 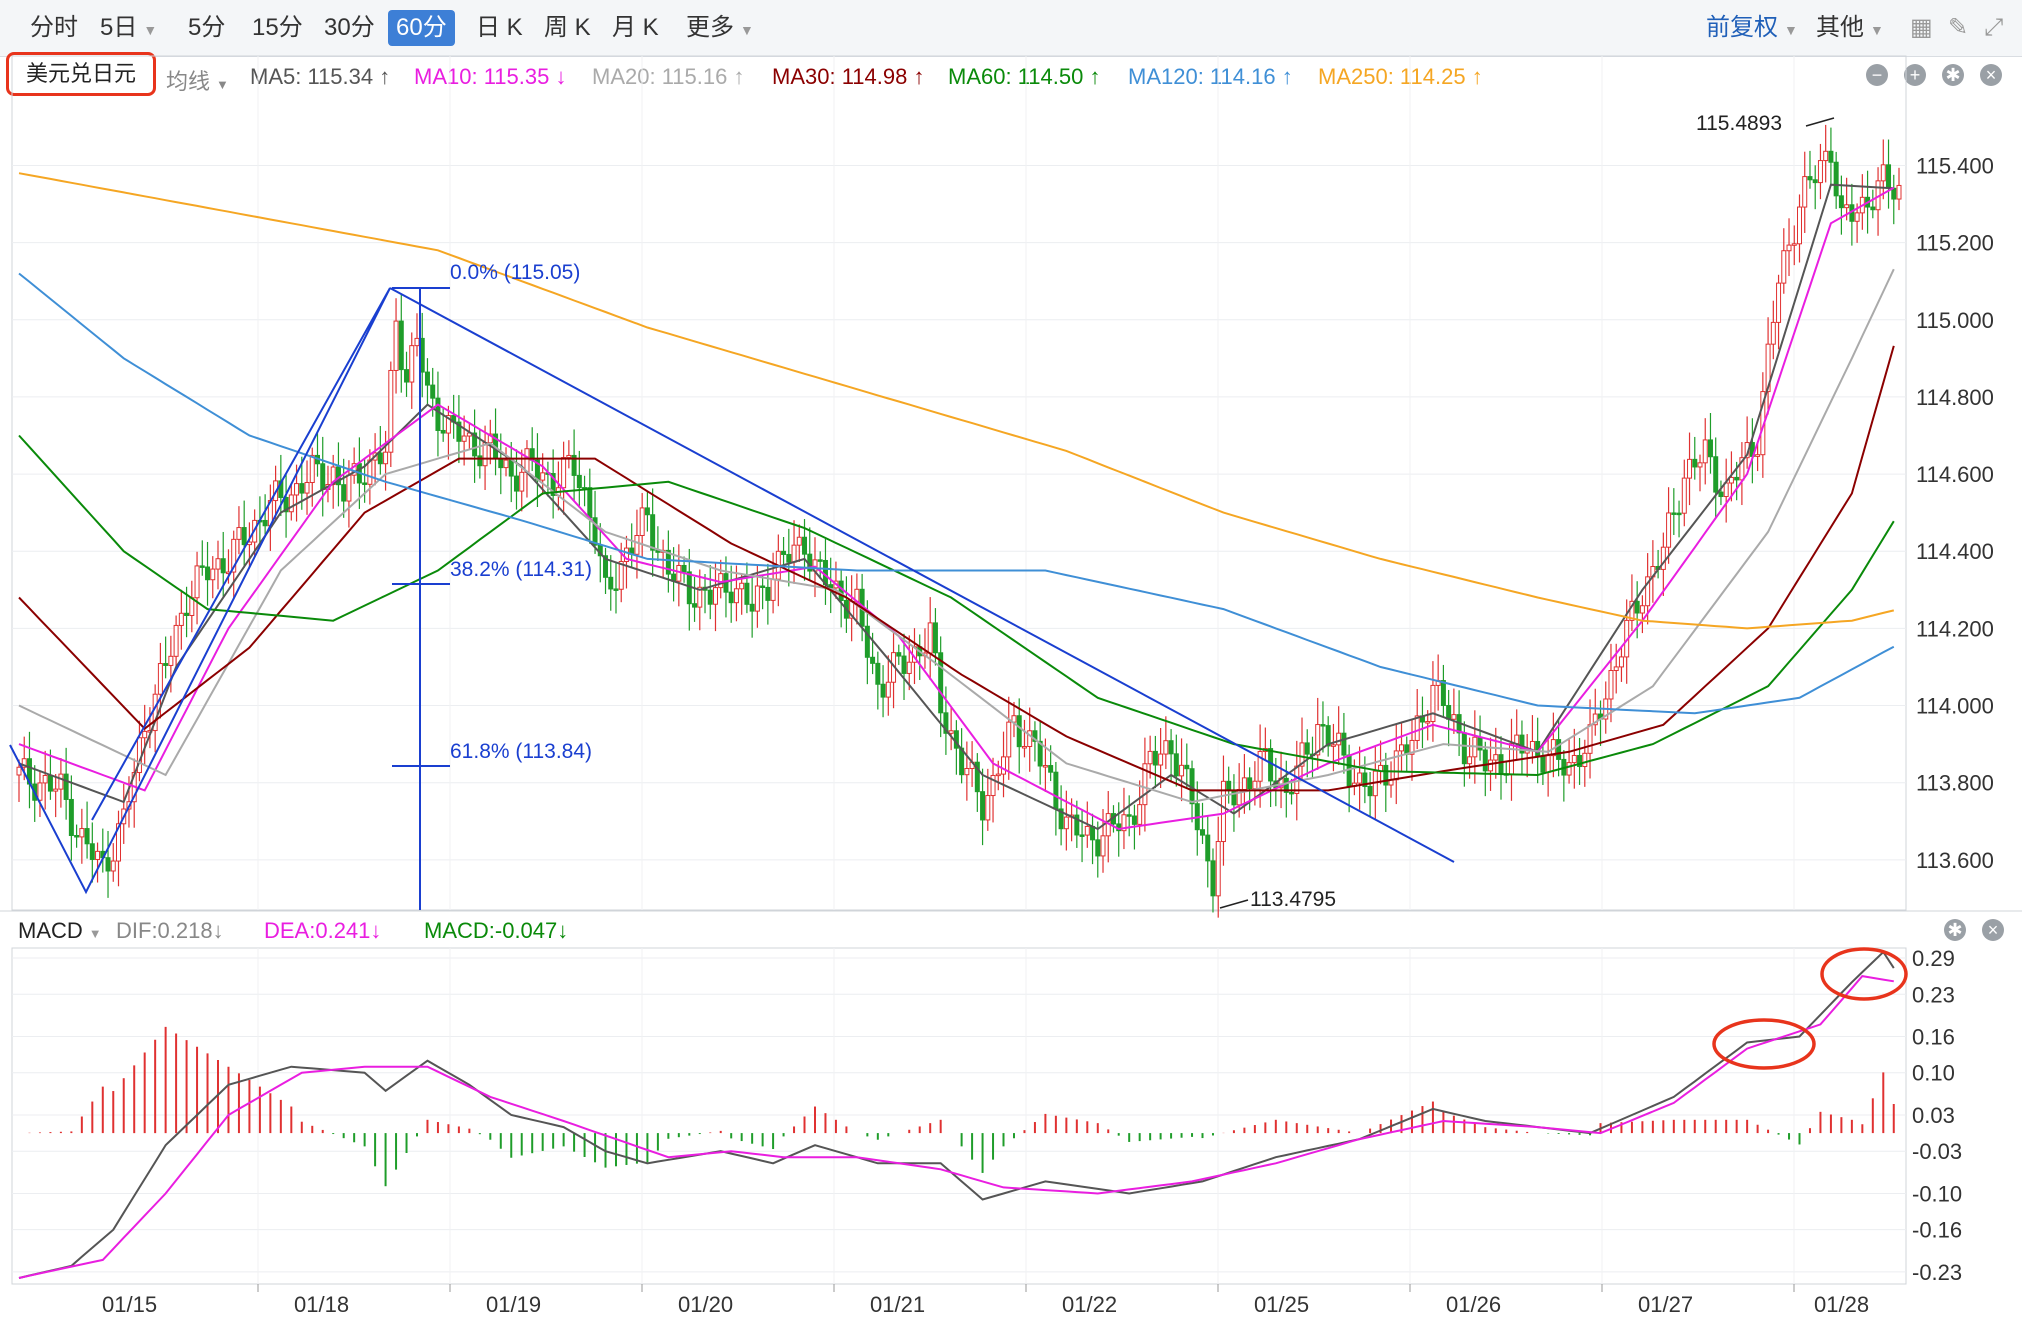 I want to click on chevron-down-icon: ▼, so click(x=1877, y=30).